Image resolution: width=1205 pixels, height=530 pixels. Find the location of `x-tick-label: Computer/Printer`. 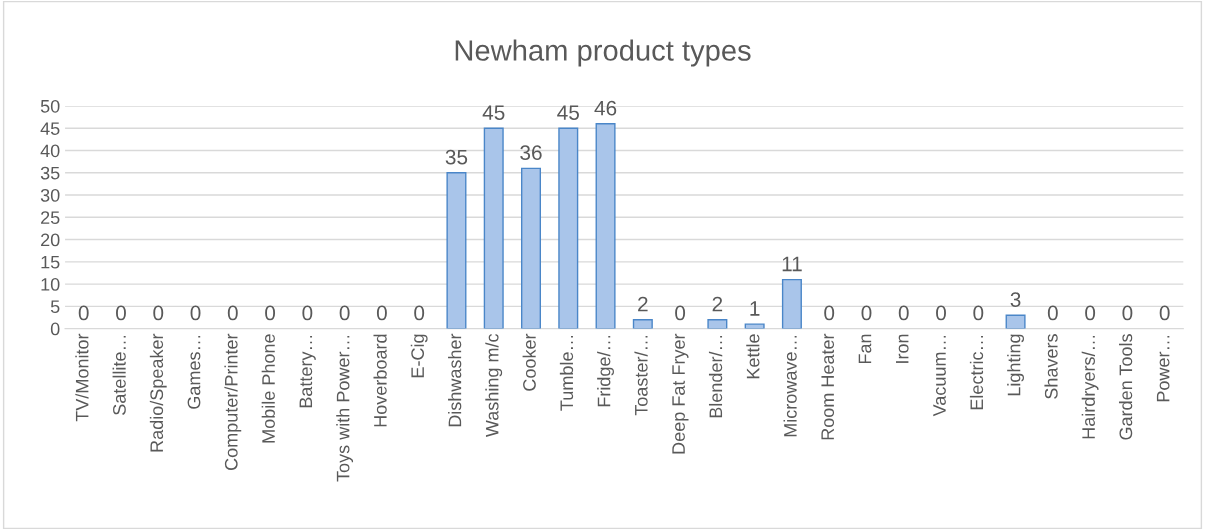

x-tick-label: Computer/Printer is located at coordinates (233, 402).